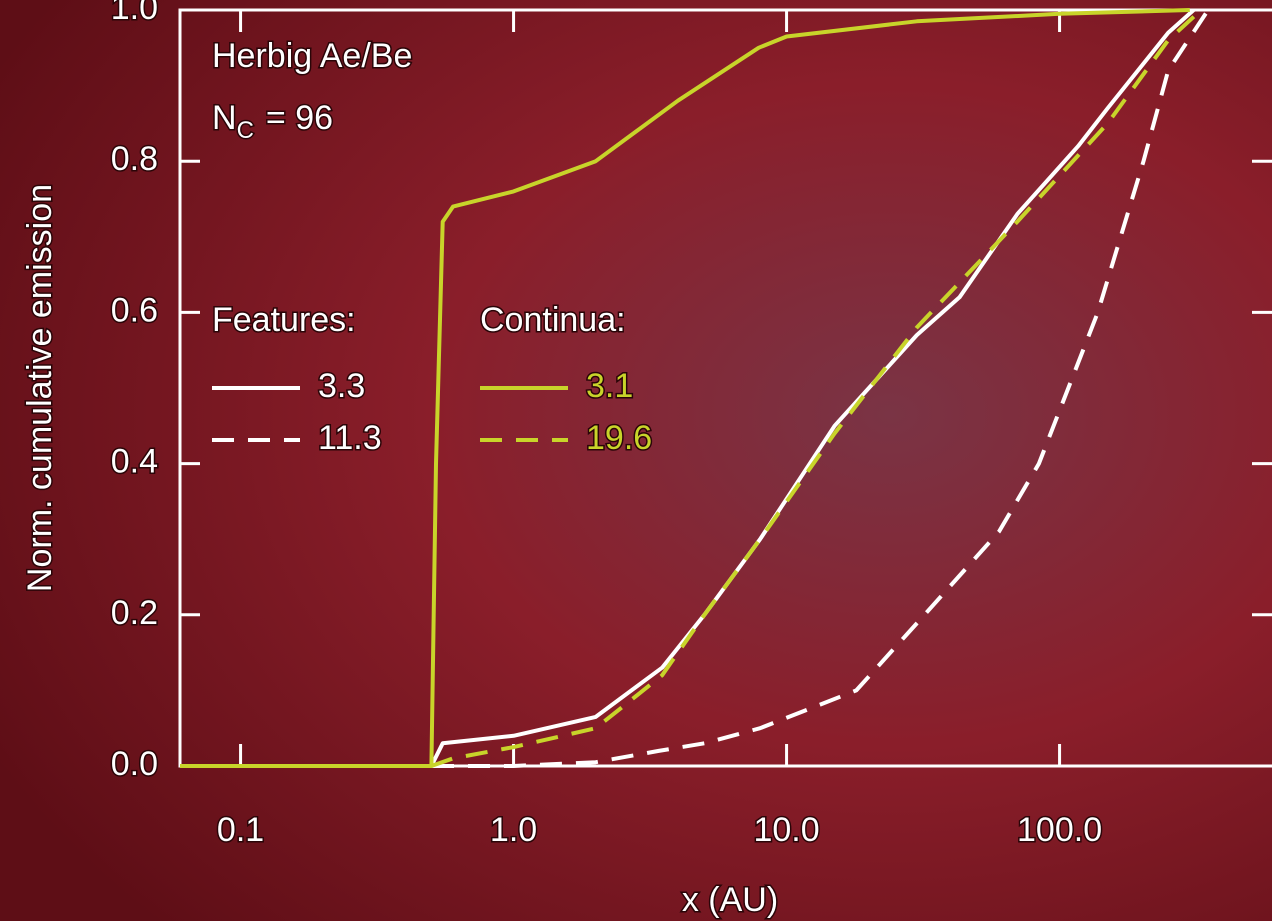 This screenshot has height=921, width=1272. Describe the element at coordinates (619, 438) in the screenshot. I see `legend-label: 19.6` at that location.